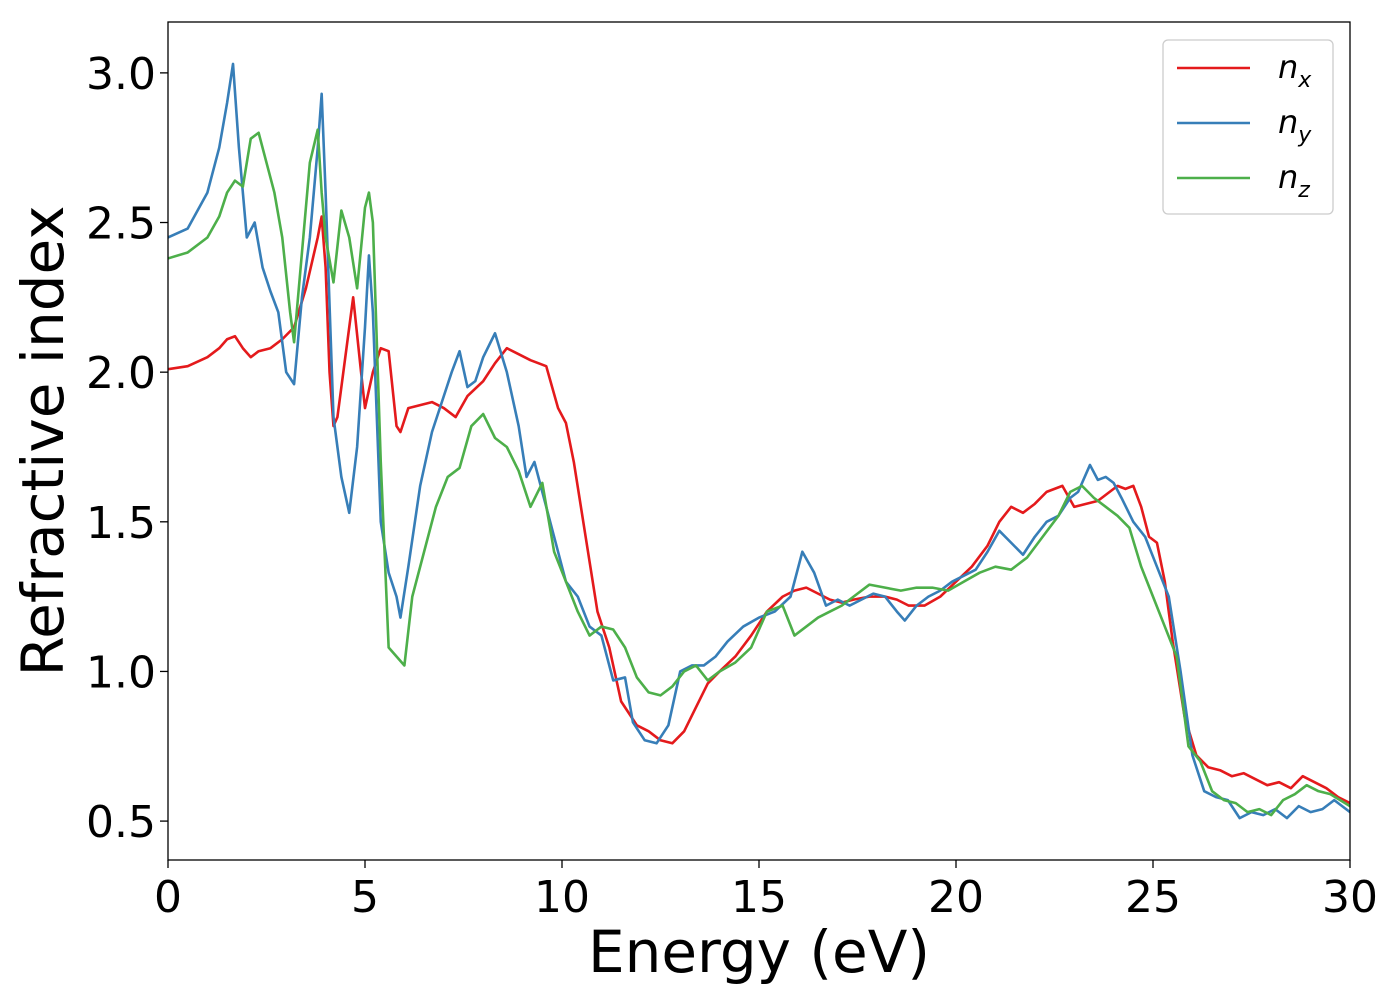 This screenshot has height=1000, width=1400. Describe the element at coordinates (43, 440) in the screenshot. I see `y-axis-title: Refractive index` at that location.